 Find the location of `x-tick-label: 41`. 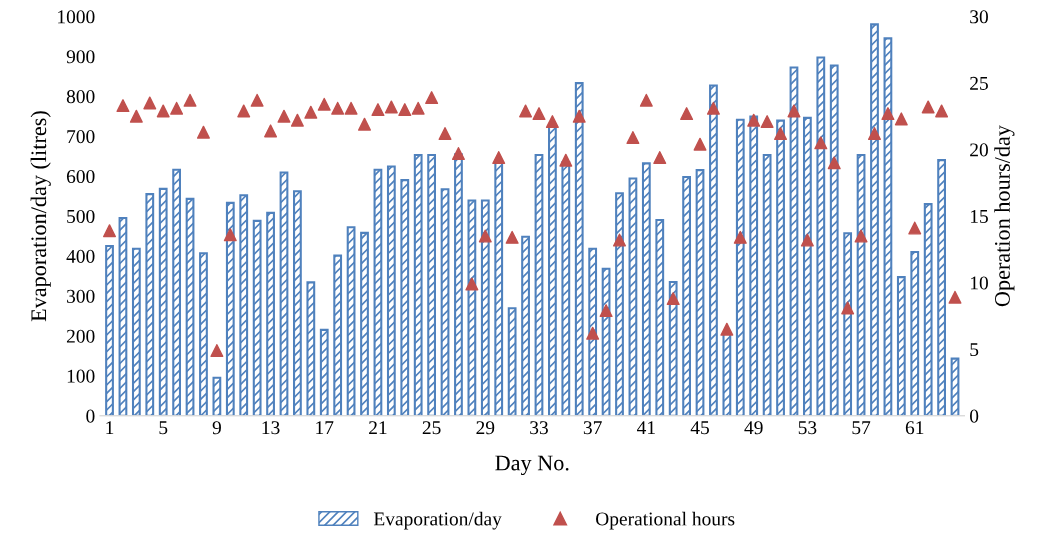

x-tick-label: 41 is located at coordinates (646, 428).